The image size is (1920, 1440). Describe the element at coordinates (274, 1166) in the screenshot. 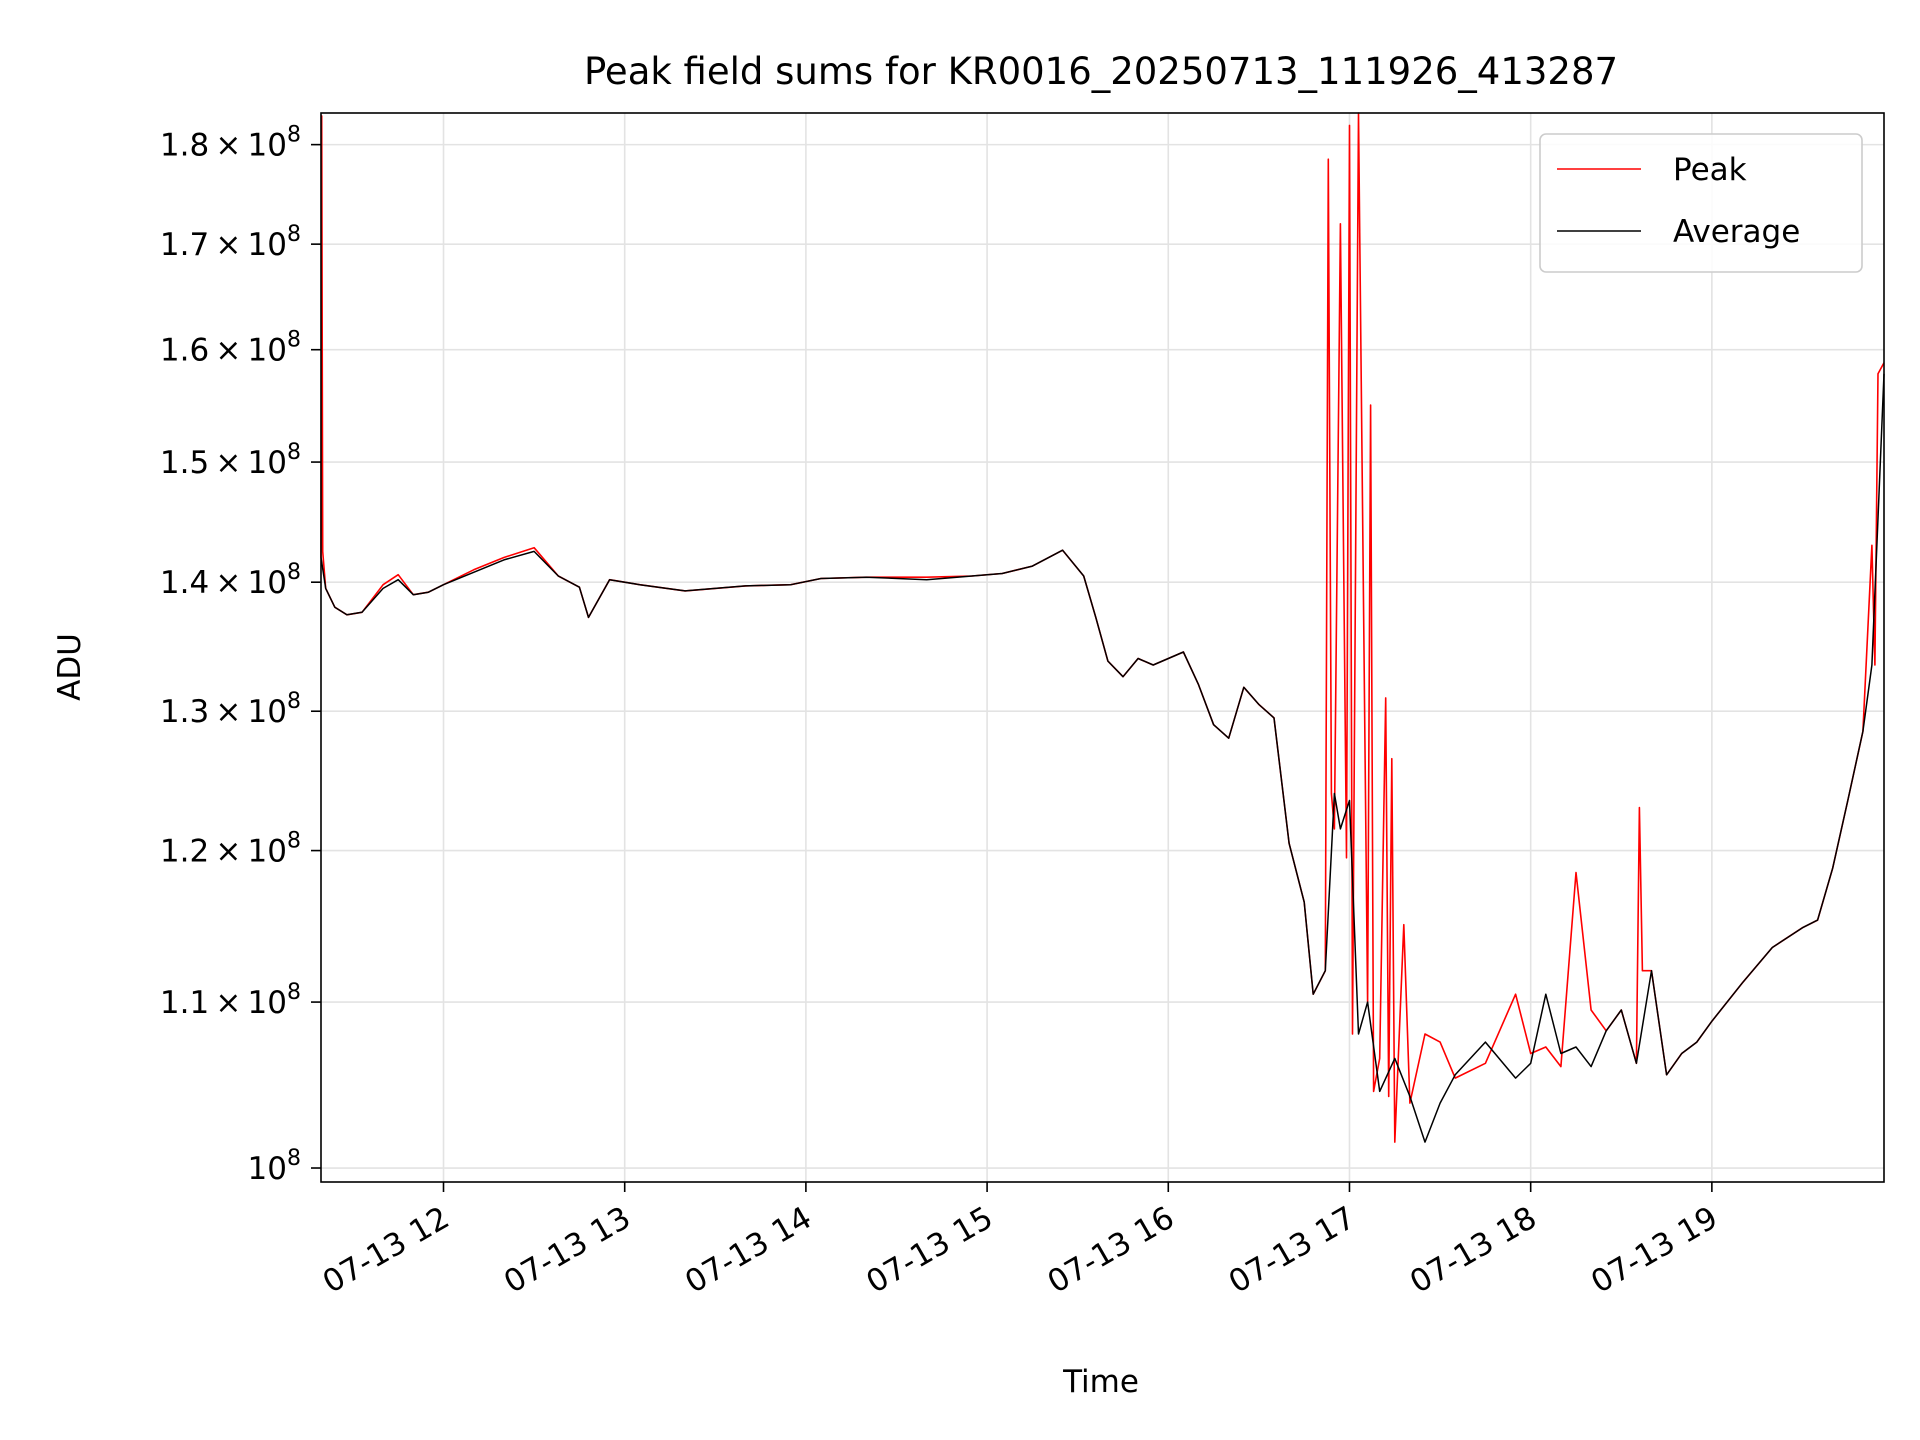

I see `y-tick-label: 108` at that location.